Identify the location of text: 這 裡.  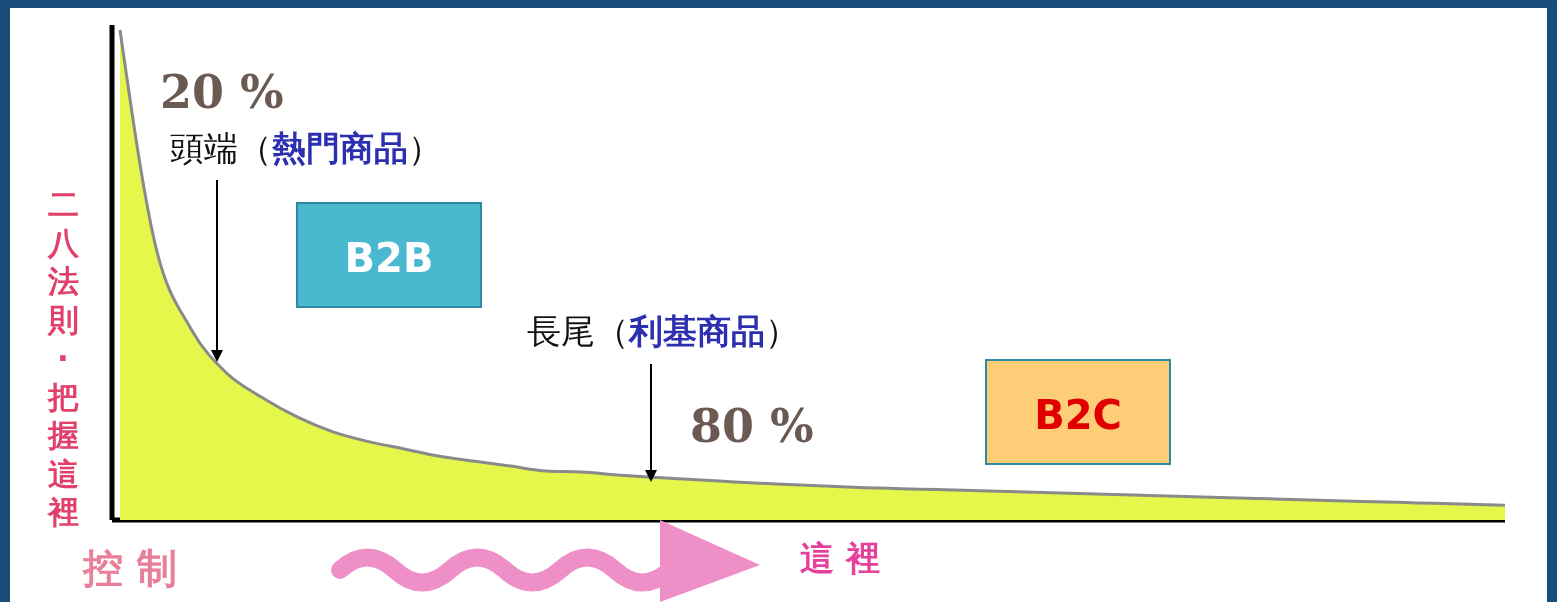
(840, 558).